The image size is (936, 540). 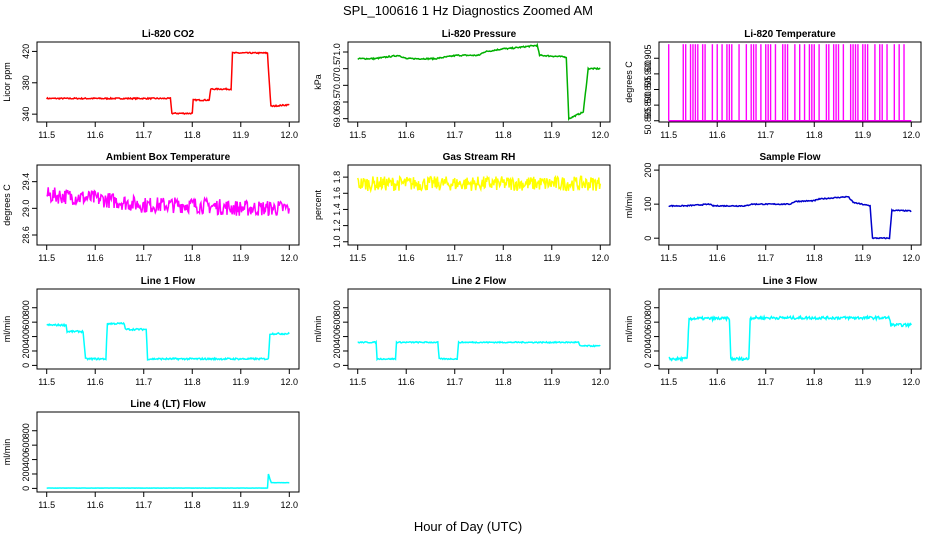 What do you see at coordinates (337, 225) in the screenshot?
I see `y-tick-label: 1.2` at bounding box center [337, 225].